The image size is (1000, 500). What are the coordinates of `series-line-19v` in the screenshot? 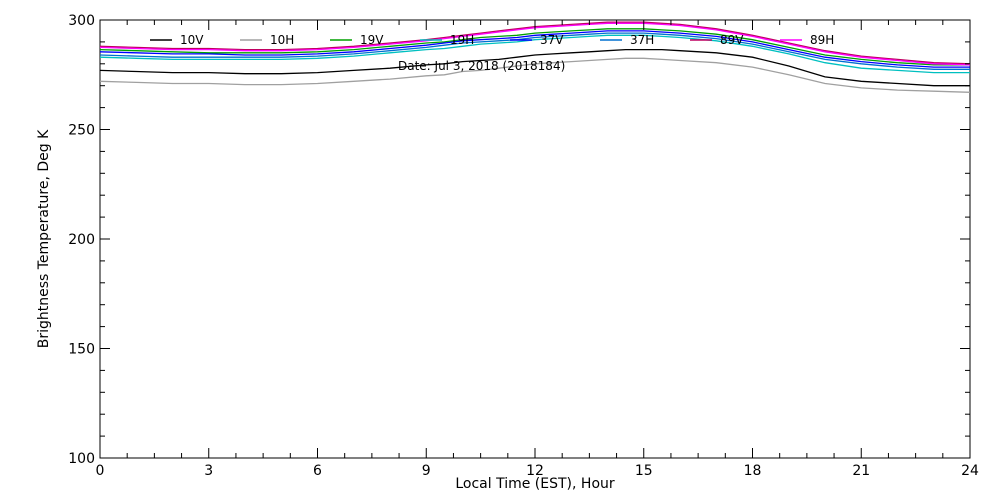 It's located at (534, 47).